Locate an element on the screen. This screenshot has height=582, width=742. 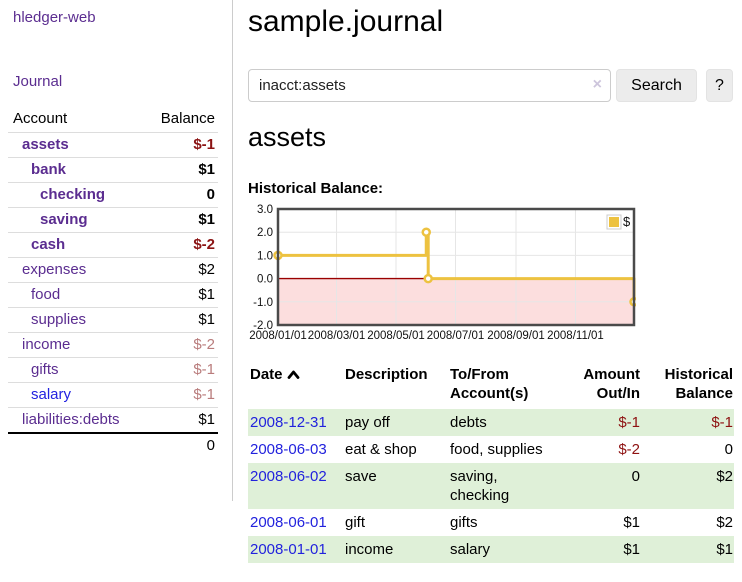
transaction-date-link: 2008-06-01 is located at coordinates (288, 522).